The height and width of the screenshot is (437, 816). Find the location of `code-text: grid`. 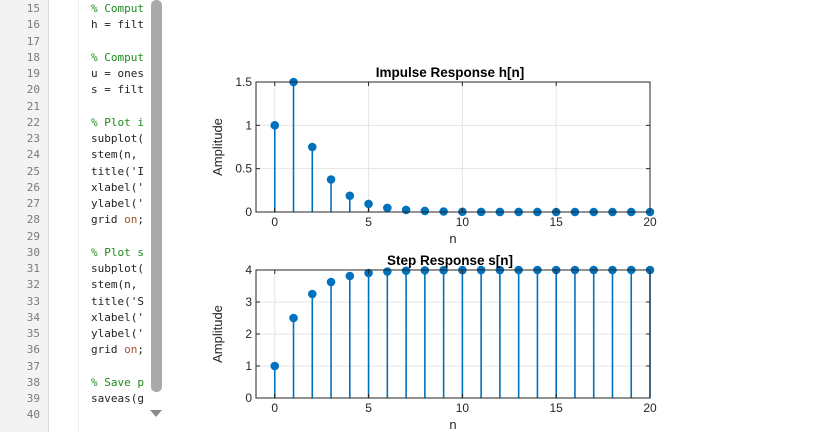

code-text: grid is located at coordinates (108, 220).